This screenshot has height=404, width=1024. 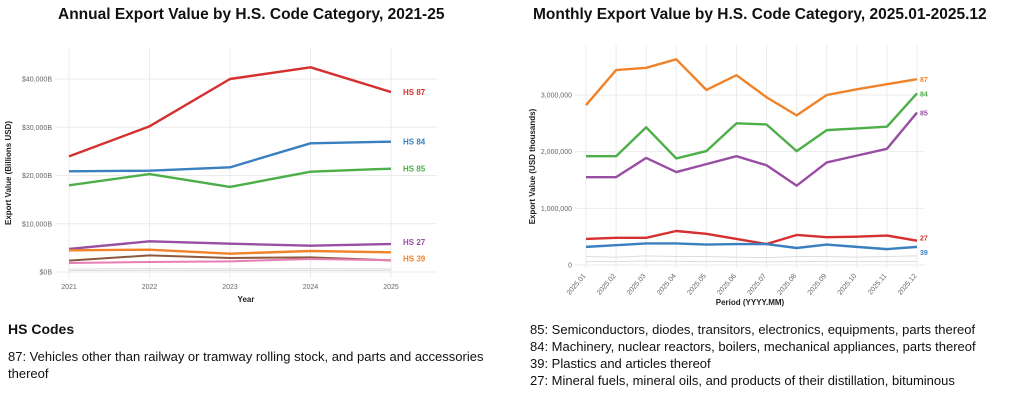 I want to click on x-tick-label: 2021, so click(x=69, y=287).